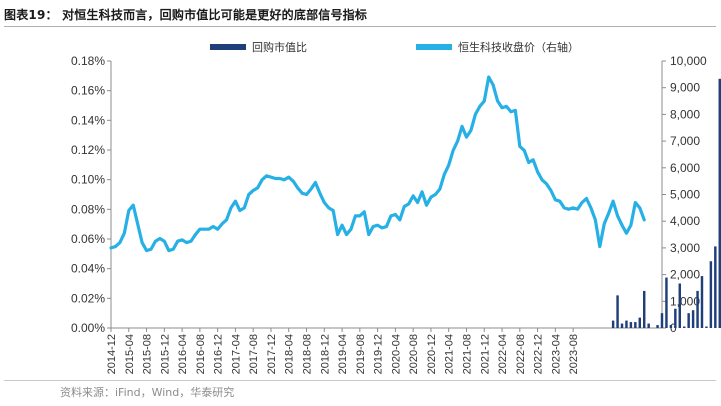 Image resolution: width=721 pixels, height=406 pixels. Describe the element at coordinates (112, 354) in the screenshot. I see `x-tick-label: 2014-12` at that location.